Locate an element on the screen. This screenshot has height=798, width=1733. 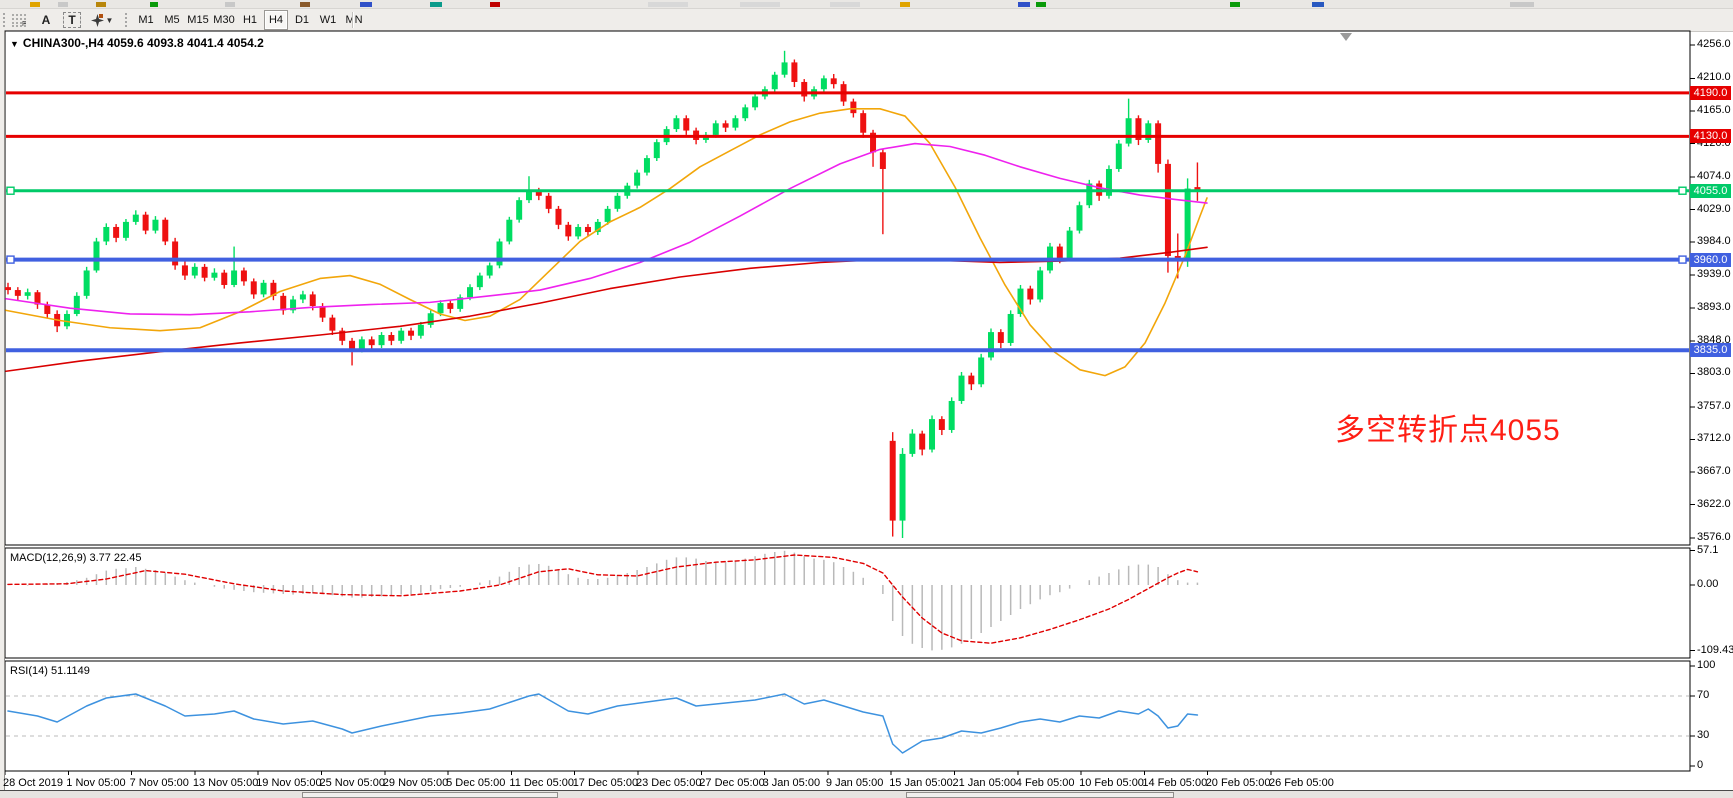
timeframe-button-MN: MN is located at coordinates (354, 20).